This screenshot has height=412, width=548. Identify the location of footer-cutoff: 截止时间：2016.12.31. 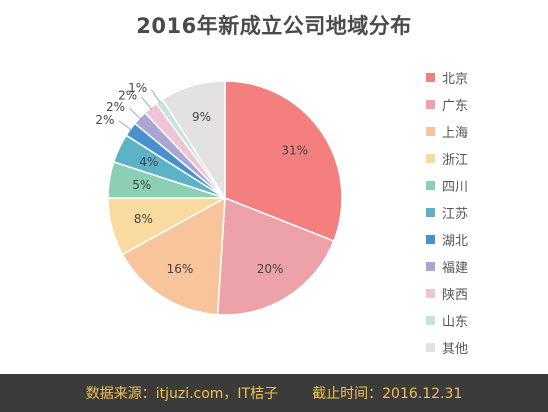
(387, 394).